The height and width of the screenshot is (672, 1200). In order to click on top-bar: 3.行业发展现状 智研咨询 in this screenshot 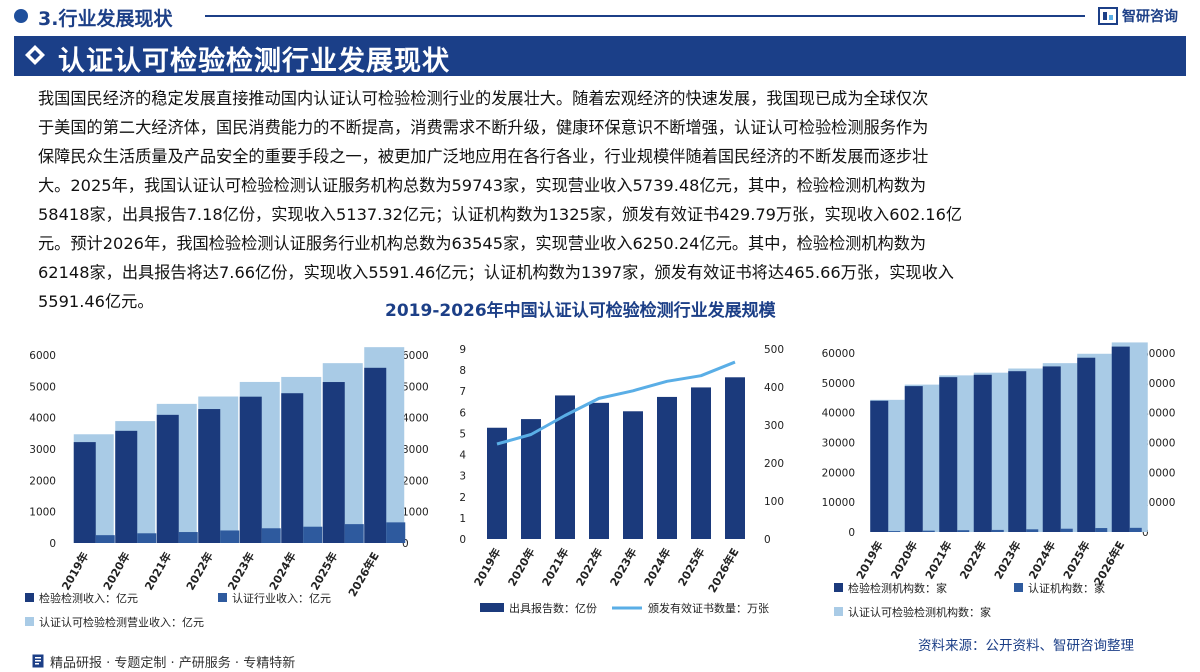, I will do `click(600, 17)`.